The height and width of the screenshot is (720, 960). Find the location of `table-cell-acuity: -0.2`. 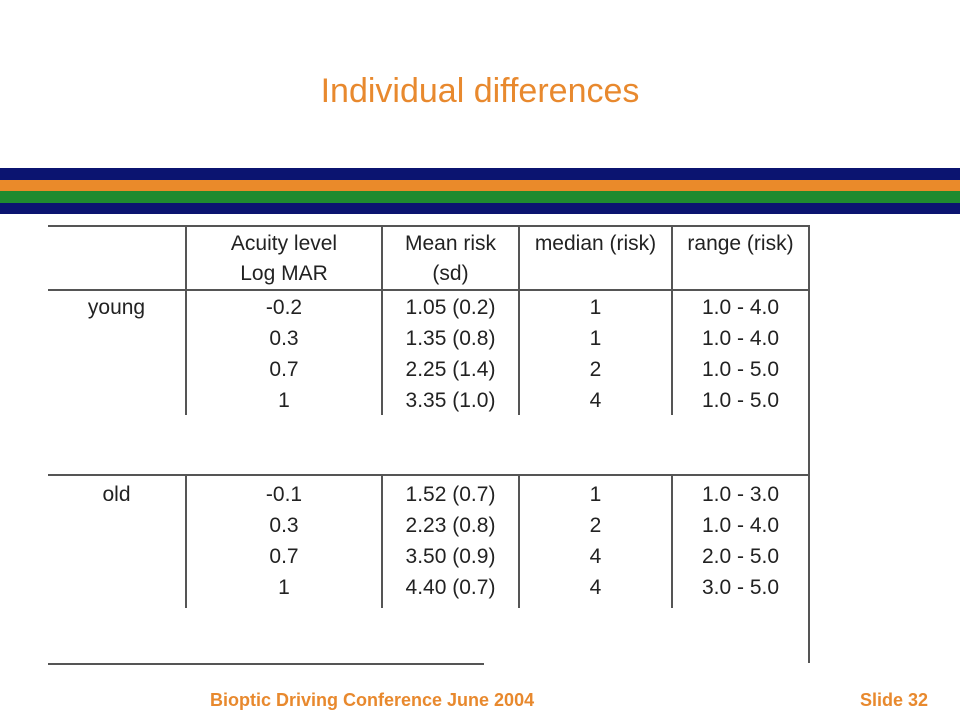

table-cell-acuity: -0.2 is located at coordinates (284, 307).